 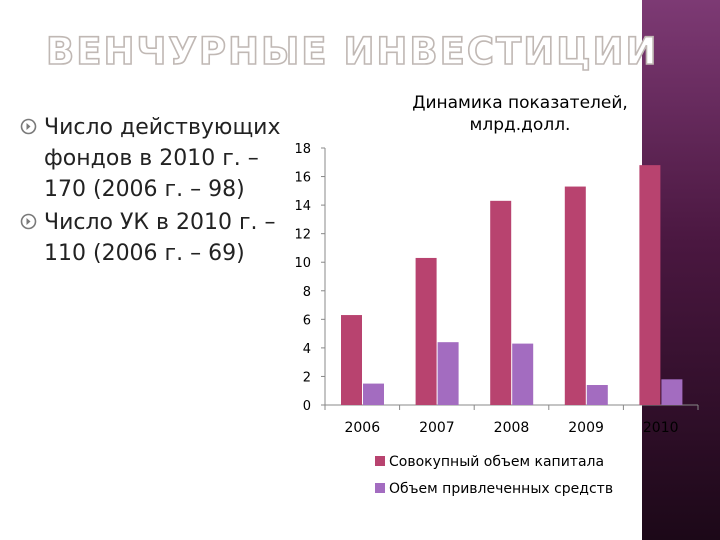 What do you see at coordinates (352, 51) in the screenshot?
I see `slide-title: ВЕНЧУРНЫЕ ИНВЕСТИЦИИ` at bounding box center [352, 51].